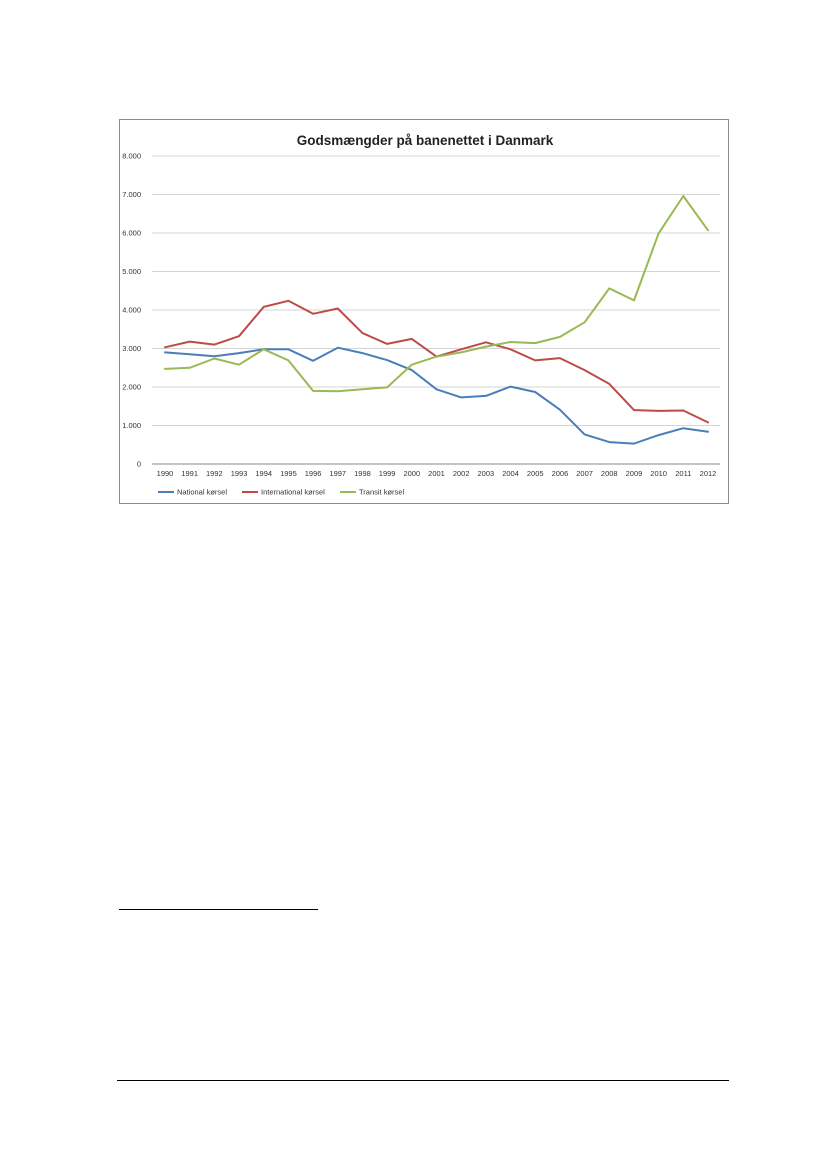 The width and height of the screenshot is (827, 1169). I want to click on x-tick-label: 1997, so click(337, 473).